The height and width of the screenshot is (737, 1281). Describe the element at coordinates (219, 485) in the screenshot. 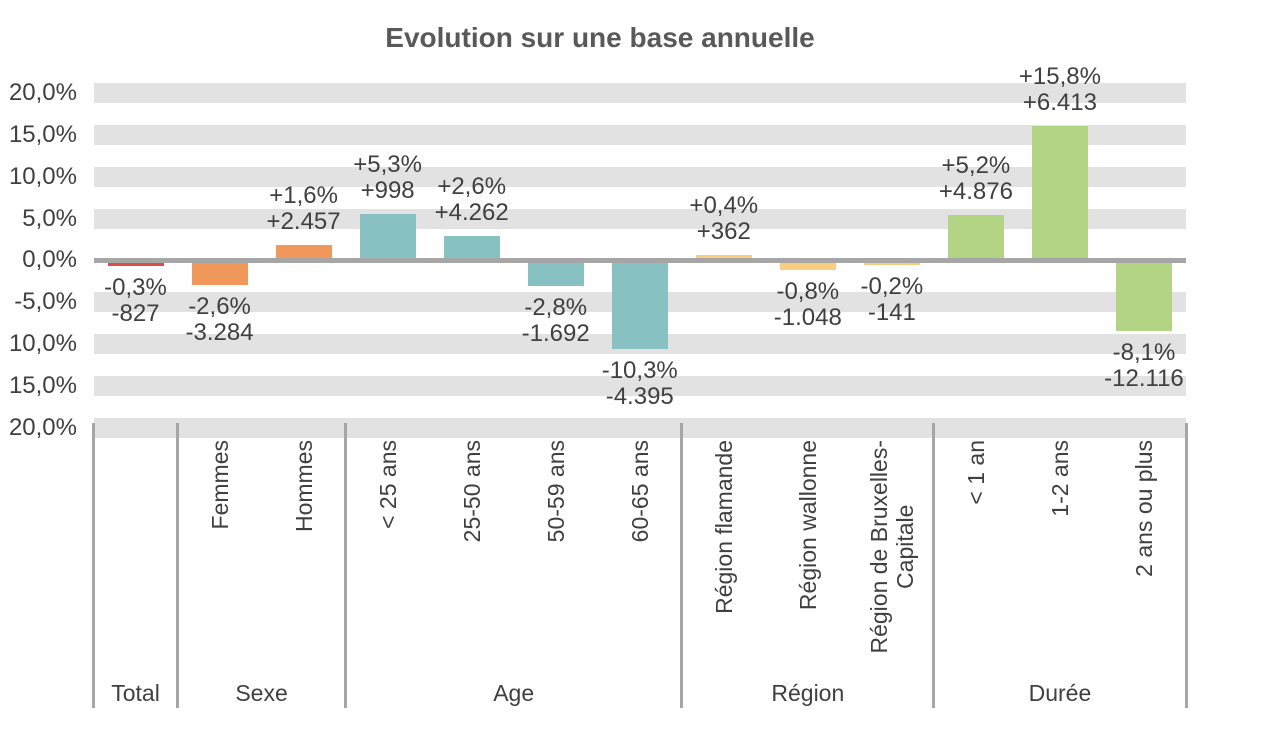

I see `category-label: Femmes` at that location.